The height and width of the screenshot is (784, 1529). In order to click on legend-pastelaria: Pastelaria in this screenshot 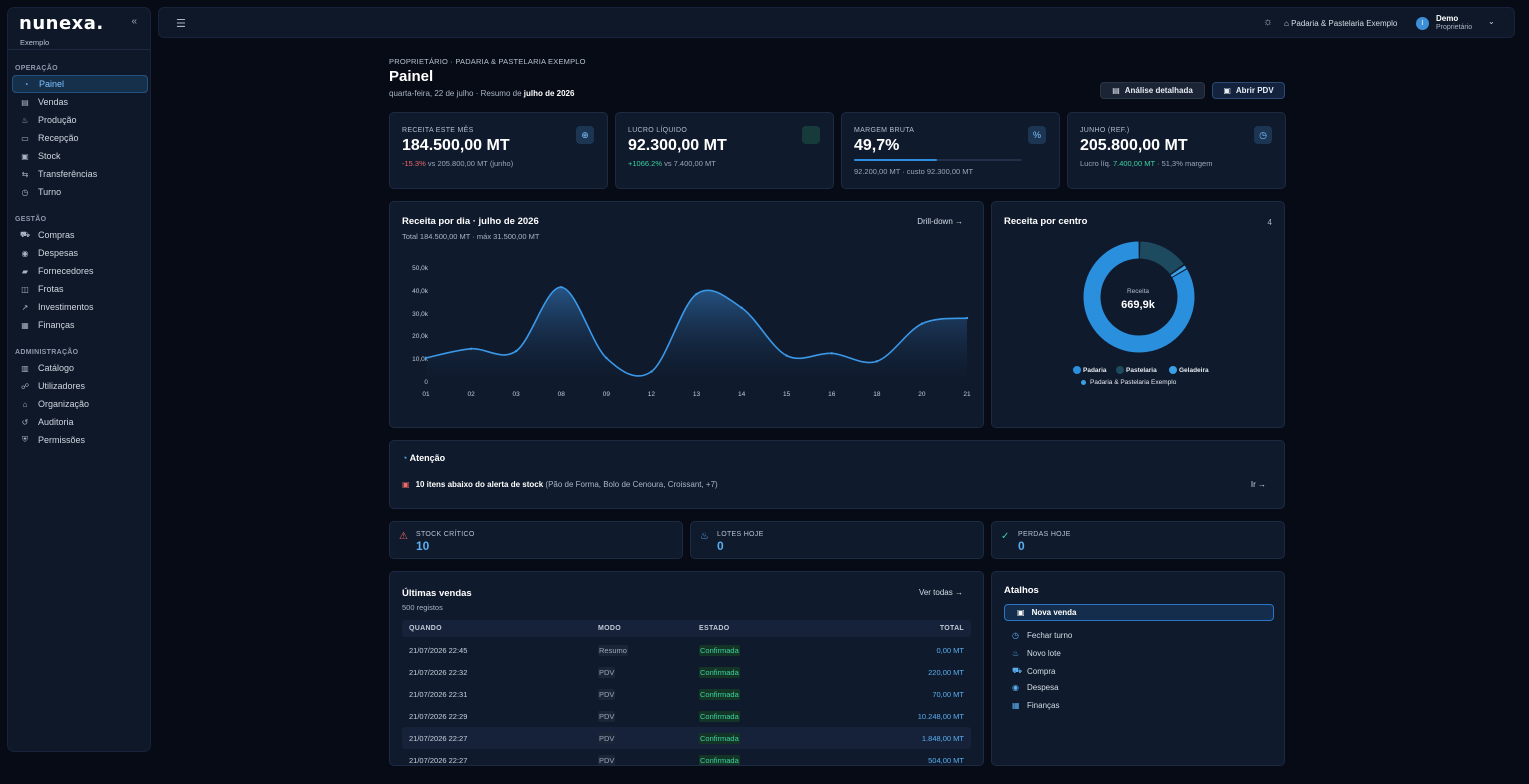, I will do `click(1136, 370)`.